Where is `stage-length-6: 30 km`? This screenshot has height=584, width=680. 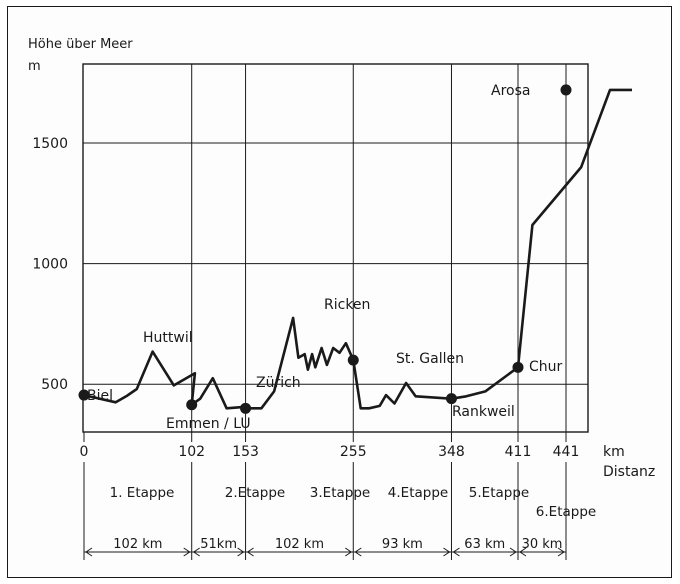 stage-length-6: 30 km is located at coordinates (542, 544).